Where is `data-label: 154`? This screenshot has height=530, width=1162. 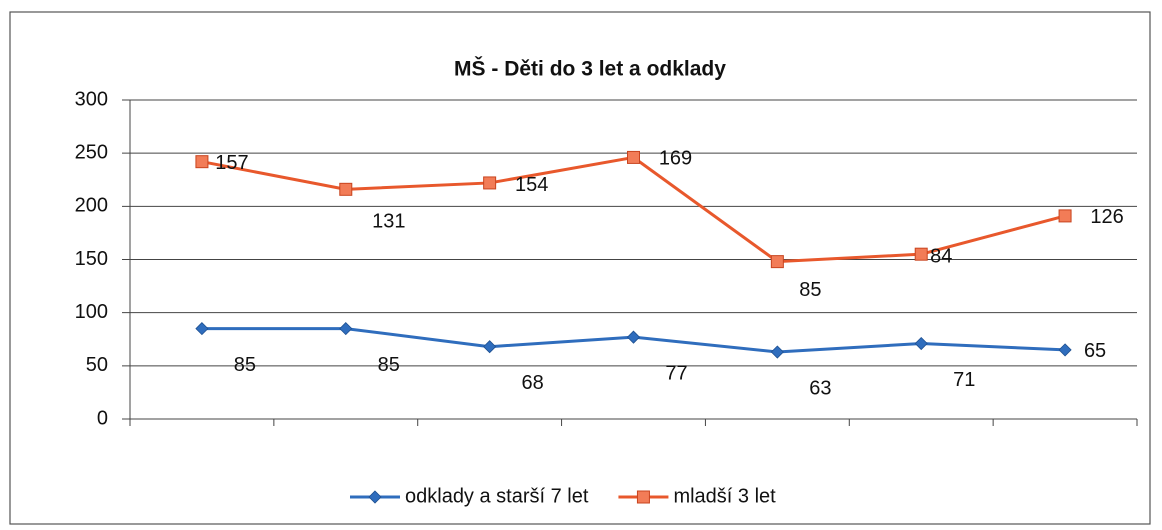 data-label: 154 is located at coordinates (531, 185).